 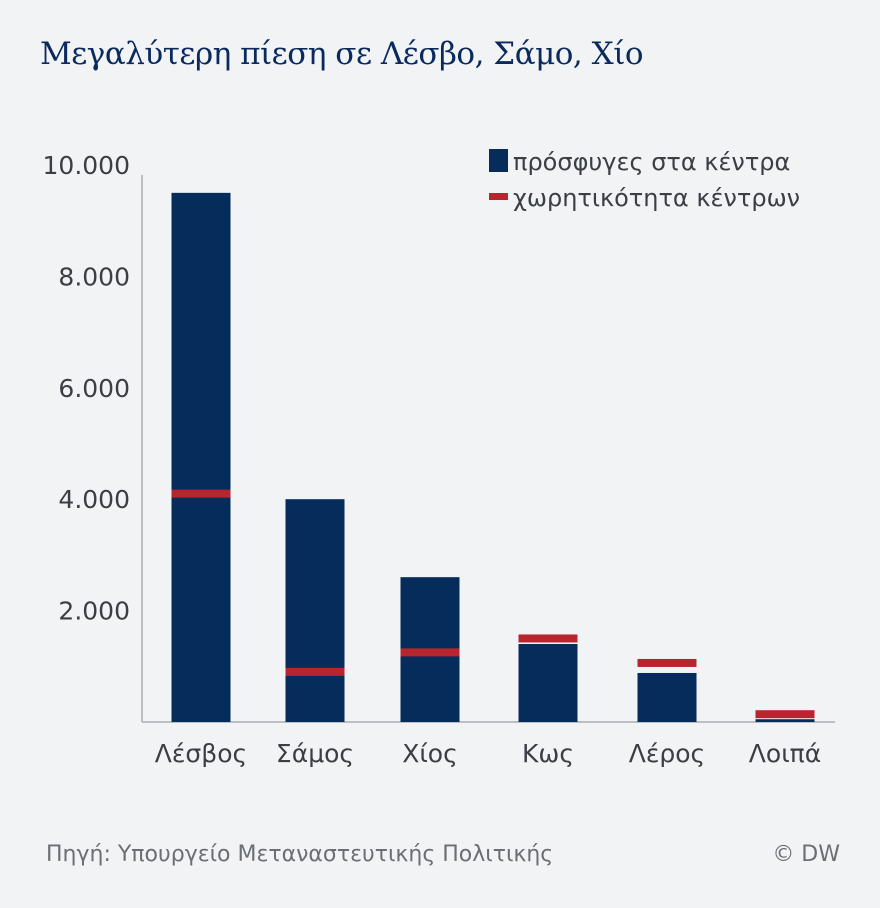 What do you see at coordinates (94, 611) in the screenshot?
I see `y-tick-label: 2.000` at bounding box center [94, 611].